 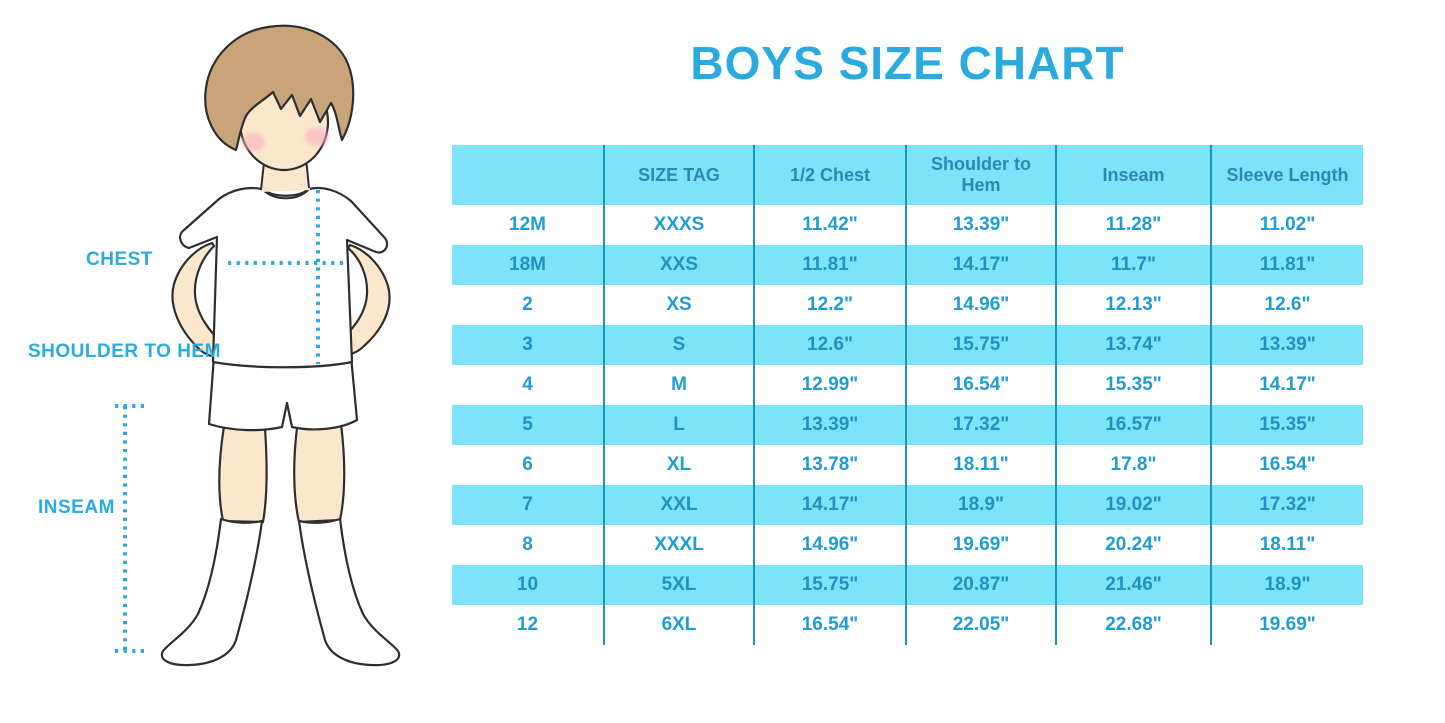 What do you see at coordinates (1133, 175) in the screenshot?
I see `column-header: Inseam` at bounding box center [1133, 175].